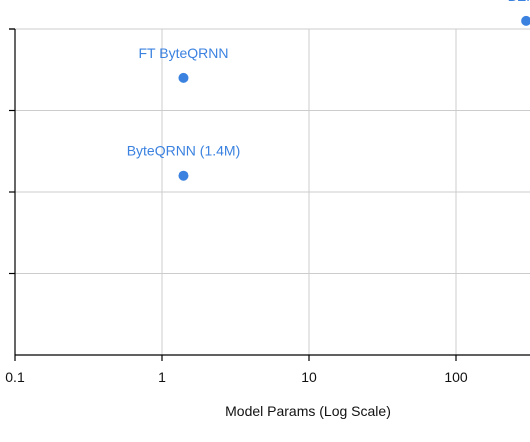  I want to click on x-tick-label: 1, so click(162, 377).